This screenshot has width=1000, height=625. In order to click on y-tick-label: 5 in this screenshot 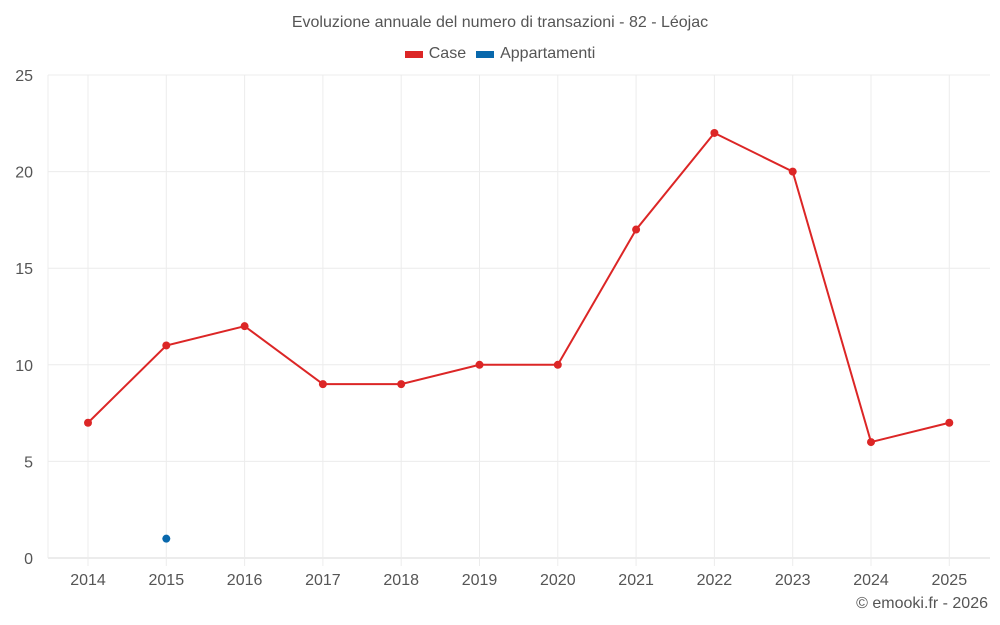, I will do `click(28, 462)`.